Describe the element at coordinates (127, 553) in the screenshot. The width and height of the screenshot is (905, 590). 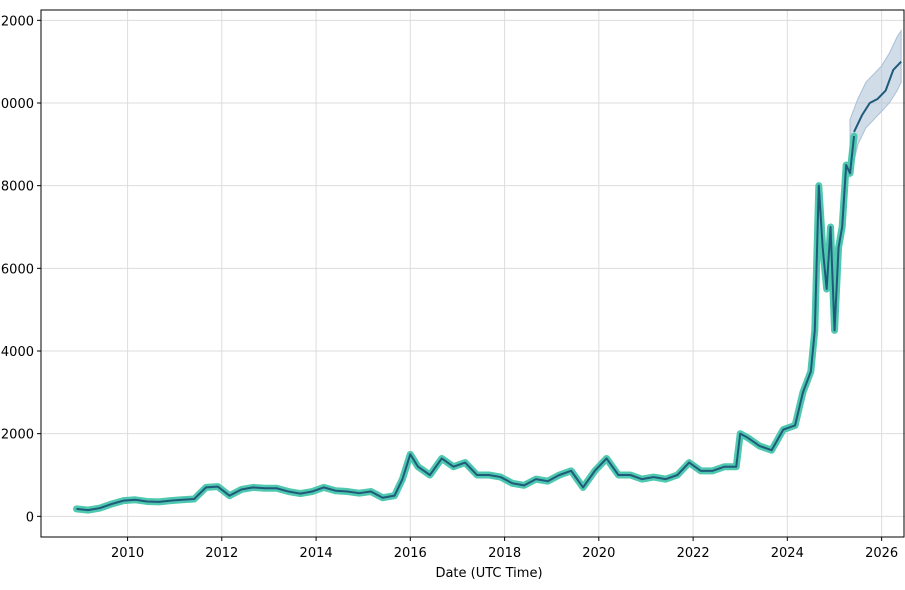
I see `x-tick-label: 2010` at that location.